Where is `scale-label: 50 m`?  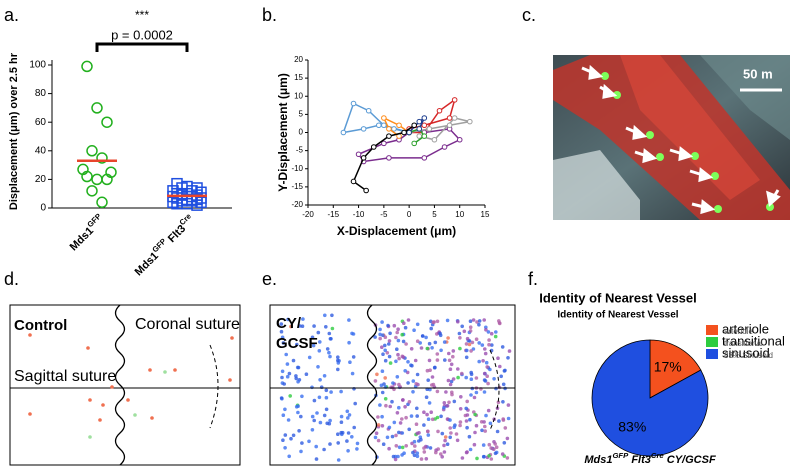
scale-label: 50 m is located at coordinates (758, 73).